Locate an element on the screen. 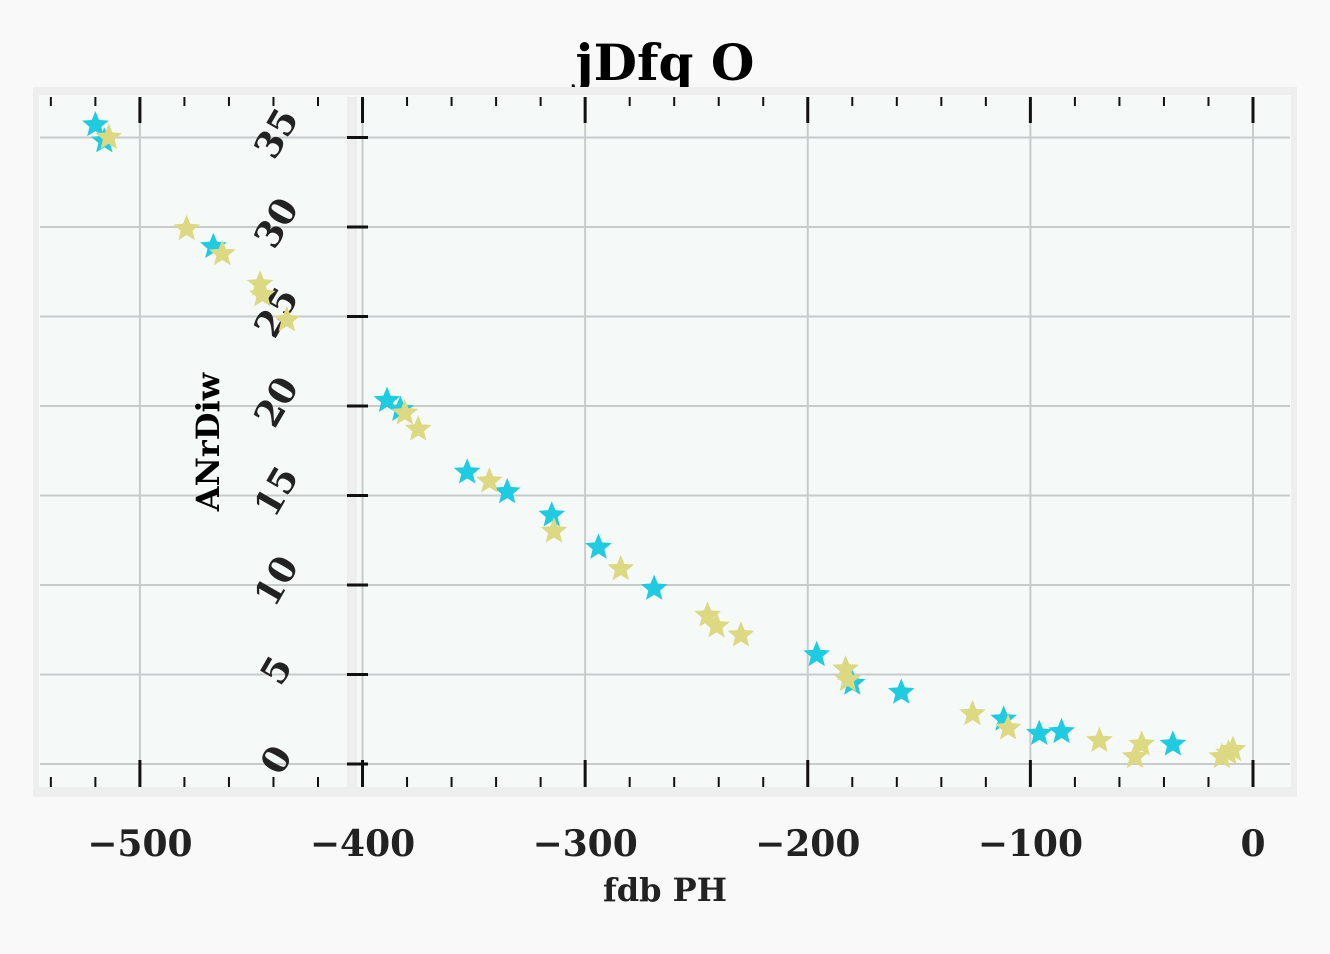 The width and height of the screenshot is (1330, 954). x-tick-label: −300 is located at coordinates (584, 844).